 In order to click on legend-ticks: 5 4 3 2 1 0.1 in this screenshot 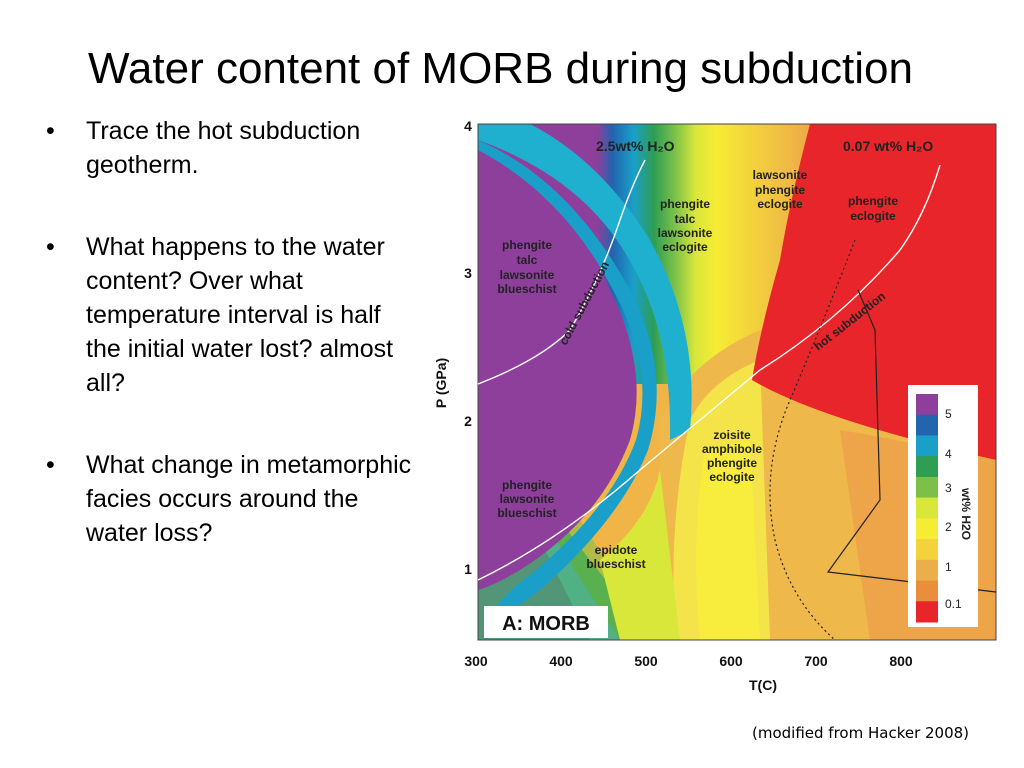, I will do `click(953, 509)`.